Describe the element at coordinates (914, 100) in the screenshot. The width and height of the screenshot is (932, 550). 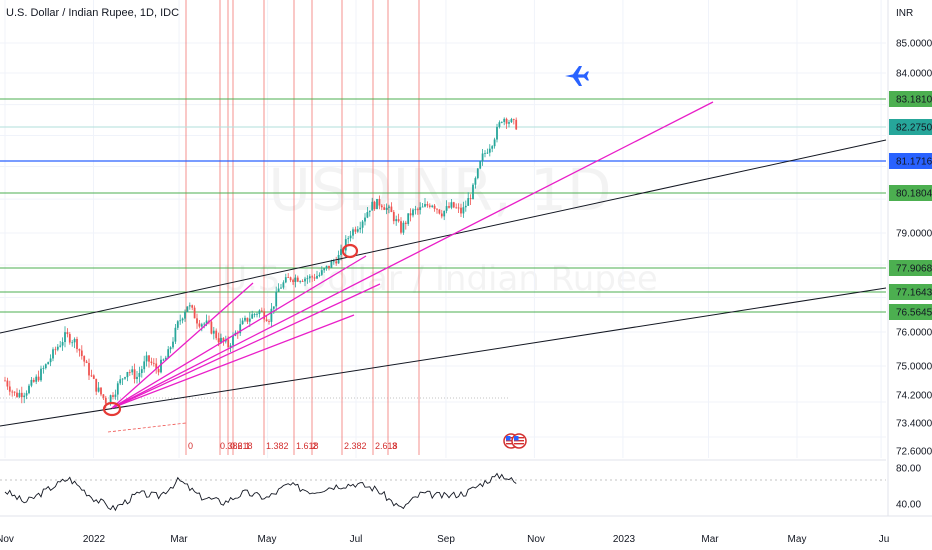
I see `price-tick-label: 83.1810` at that location.